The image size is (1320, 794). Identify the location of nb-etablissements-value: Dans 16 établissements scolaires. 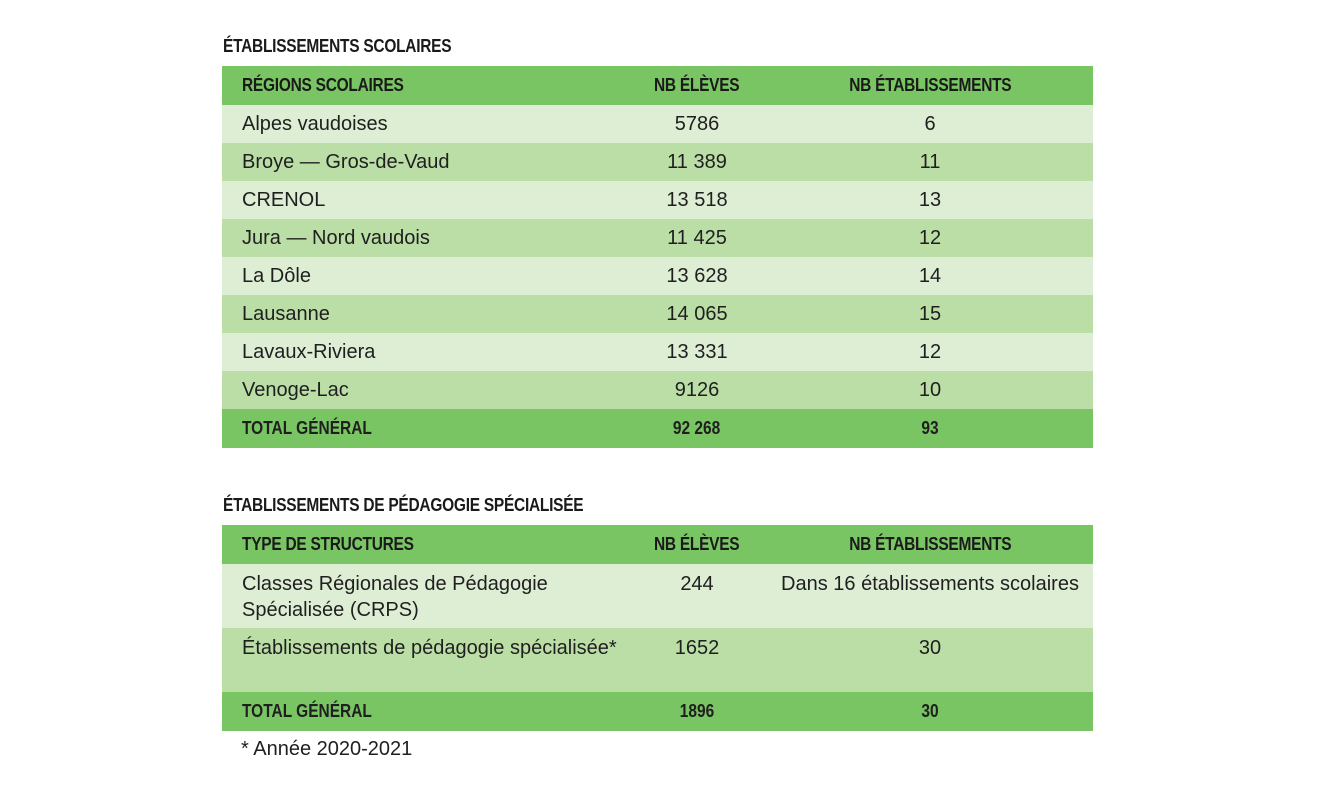
(930, 596).